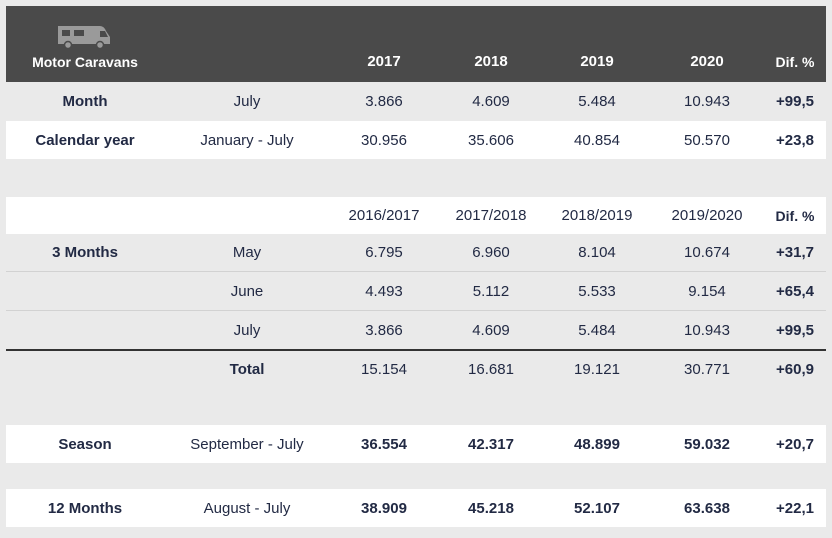  What do you see at coordinates (707, 252) in the screenshot?
I see `value-cell: 10.674` at bounding box center [707, 252].